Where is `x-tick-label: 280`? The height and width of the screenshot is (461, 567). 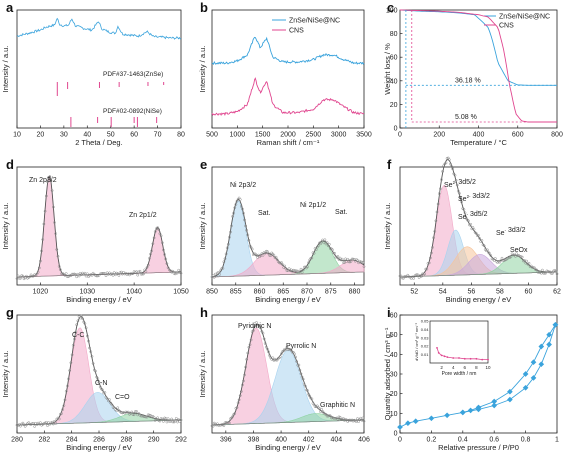
x-tick-label: 280 is located at coordinates (17, 440).